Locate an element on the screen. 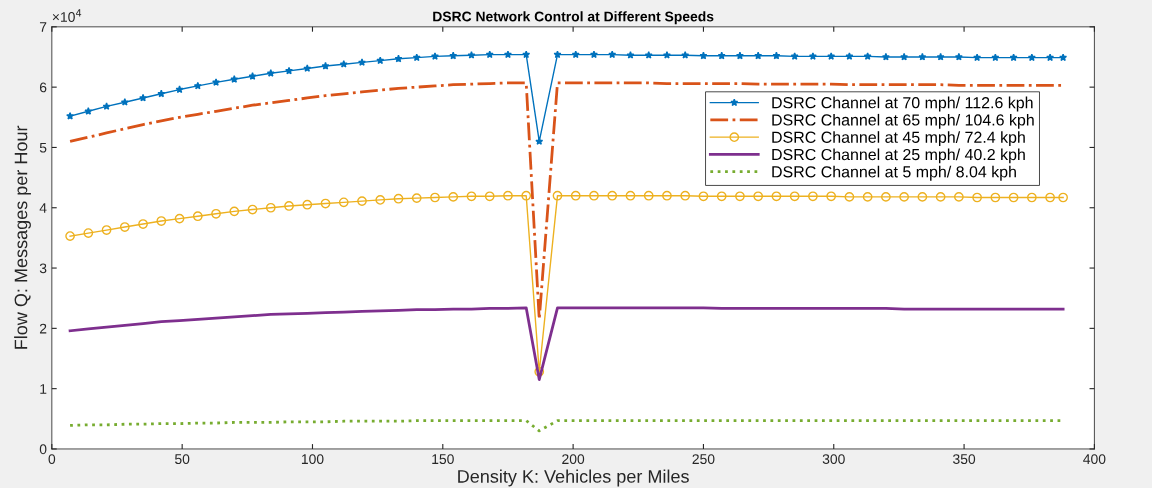 The width and height of the screenshot is (1152, 488). line-series is located at coordinates (566, 343).